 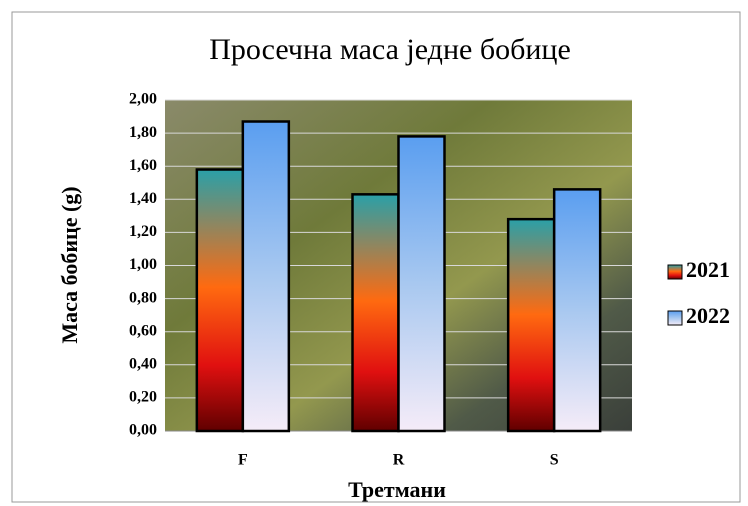 I want to click on y-axis-title: Маса бобице (g), so click(x=69, y=264).